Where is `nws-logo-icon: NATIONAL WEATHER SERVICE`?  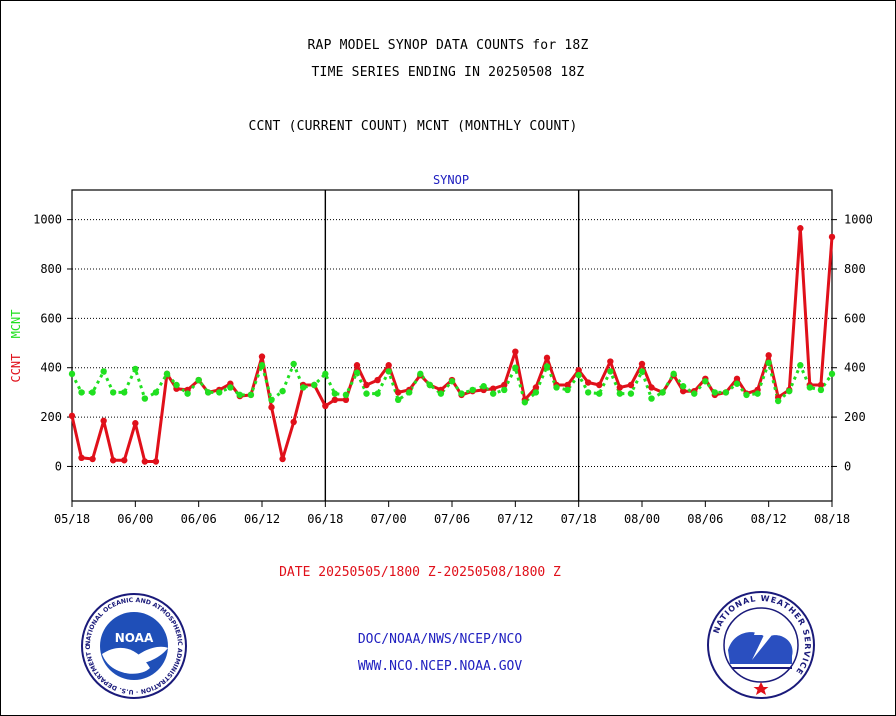
nws-logo-icon: NATIONAL WEATHER SERVICE is located at coordinates (761, 645).